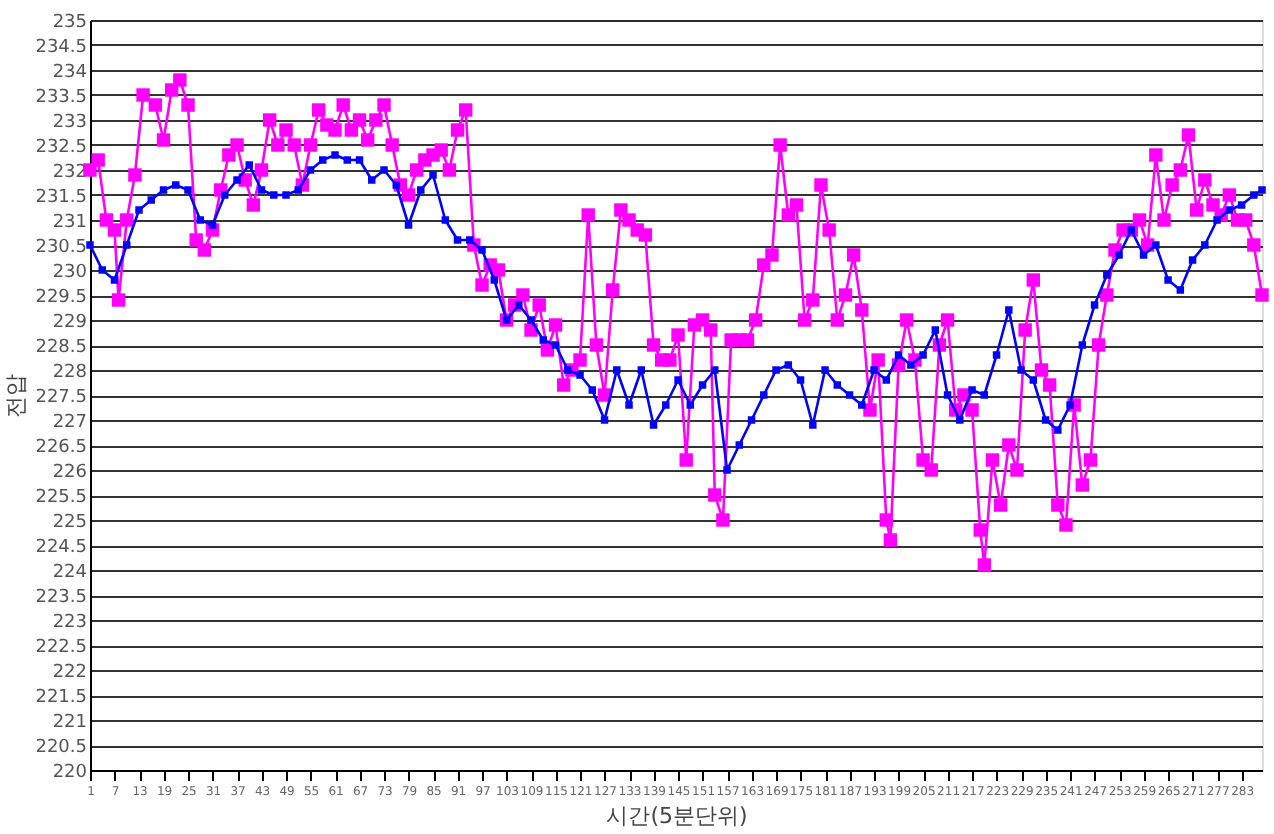  What do you see at coordinates (69, 123) in the screenshot?
I see `y-tick-label: 233` at bounding box center [69, 123].